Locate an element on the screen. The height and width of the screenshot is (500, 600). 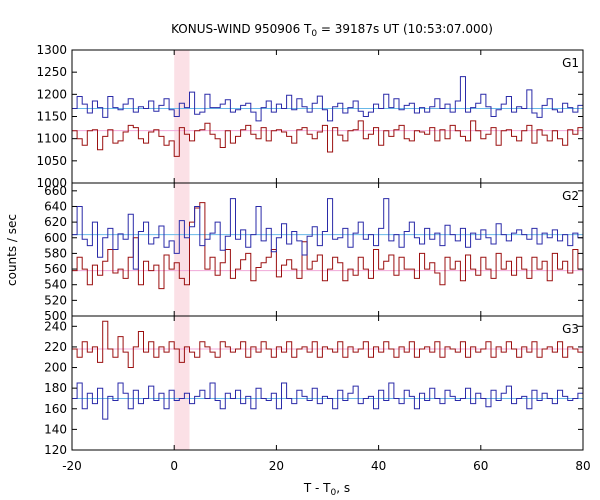
x-axis-title-main: T - T is located at coordinates (317, 488).